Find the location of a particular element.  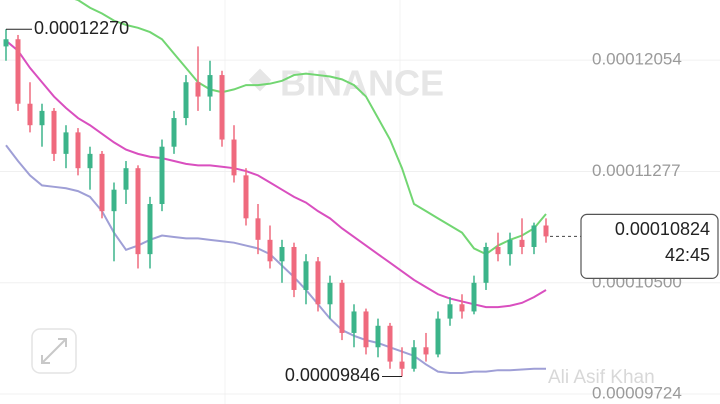

high-annotation: 0.00012270 is located at coordinates (81, 28).